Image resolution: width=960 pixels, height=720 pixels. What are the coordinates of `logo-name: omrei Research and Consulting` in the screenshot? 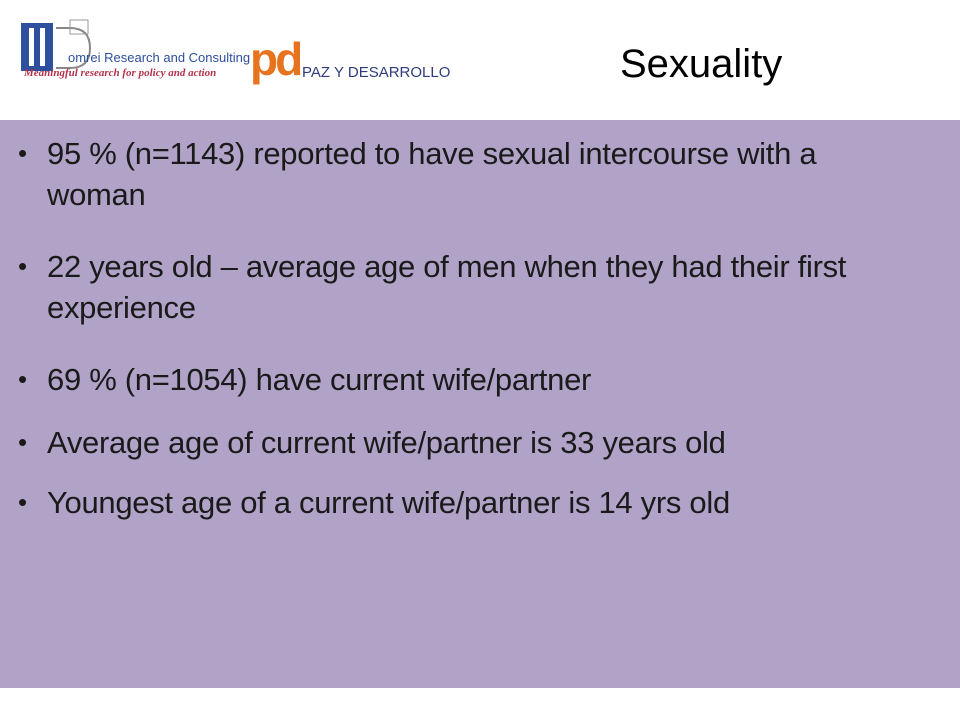 It's located at (159, 57).